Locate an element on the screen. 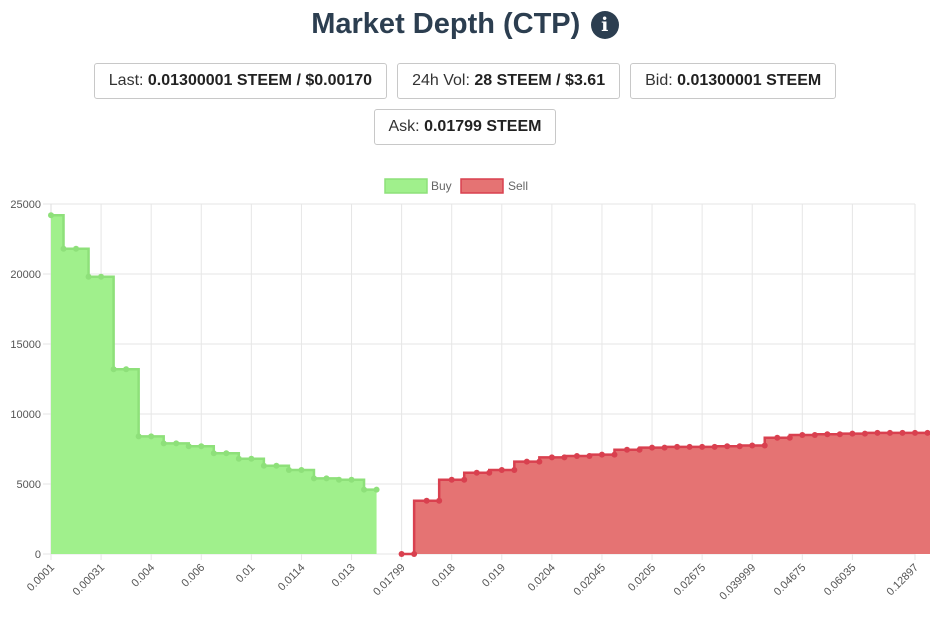 The width and height of the screenshot is (930, 626). stat-ask: Ask: 0.01799 STEEM is located at coordinates (465, 127).